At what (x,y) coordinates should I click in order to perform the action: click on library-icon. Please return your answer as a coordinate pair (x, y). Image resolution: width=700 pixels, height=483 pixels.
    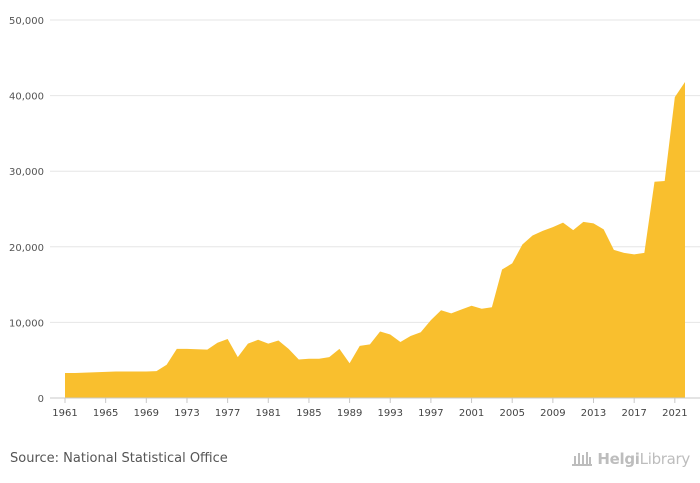
    Looking at the image, I should click on (582, 459).